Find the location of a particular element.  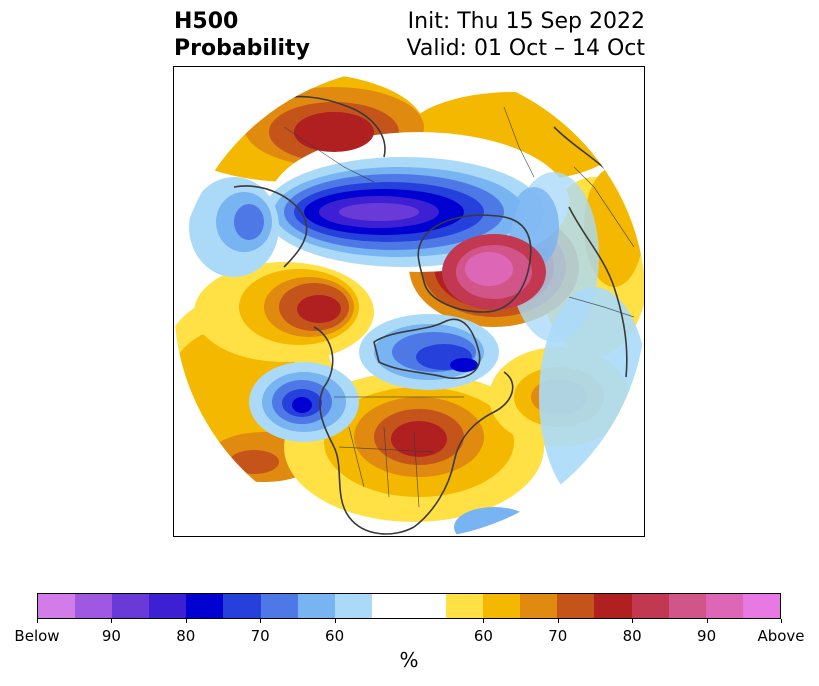

colorbar-tick-label: Above is located at coordinates (781, 636).